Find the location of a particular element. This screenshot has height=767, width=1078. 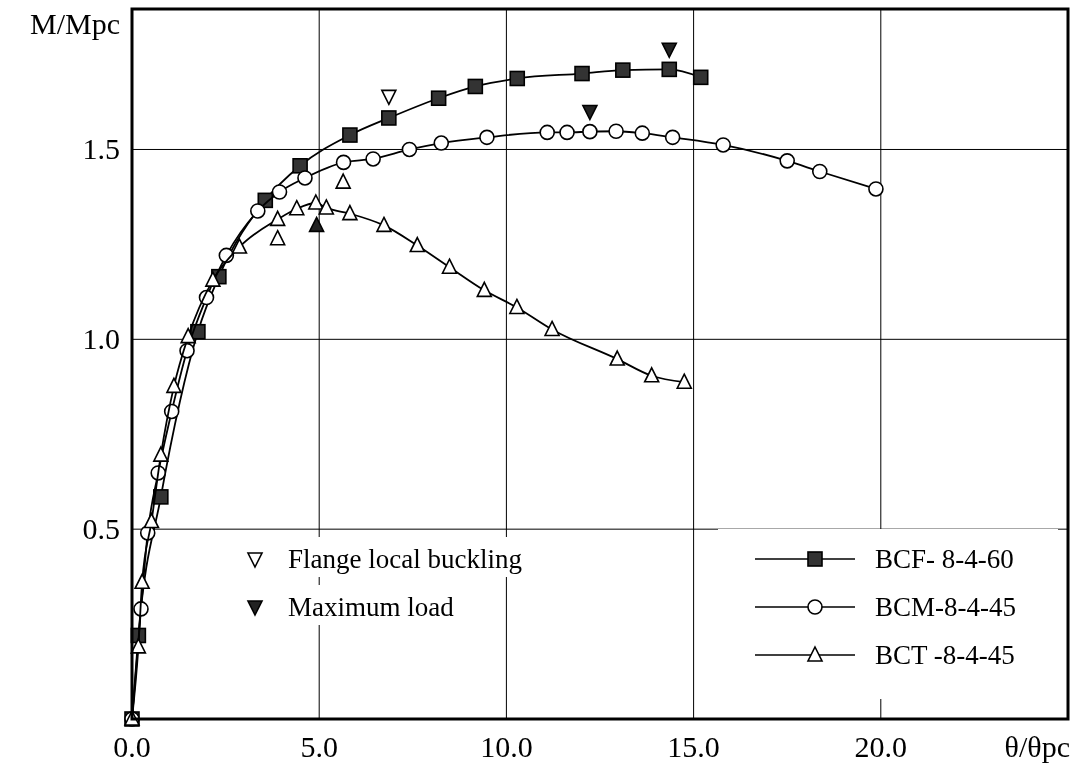

legend-label: BCT -8-4-45 is located at coordinates (945, 655).